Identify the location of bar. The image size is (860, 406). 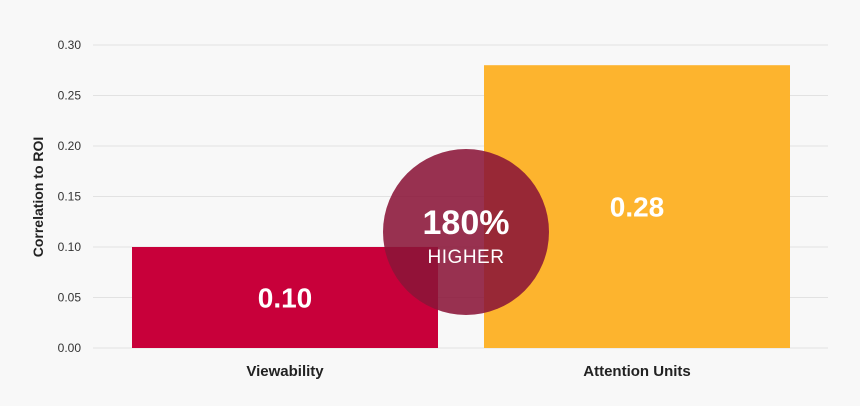
(285, 297).